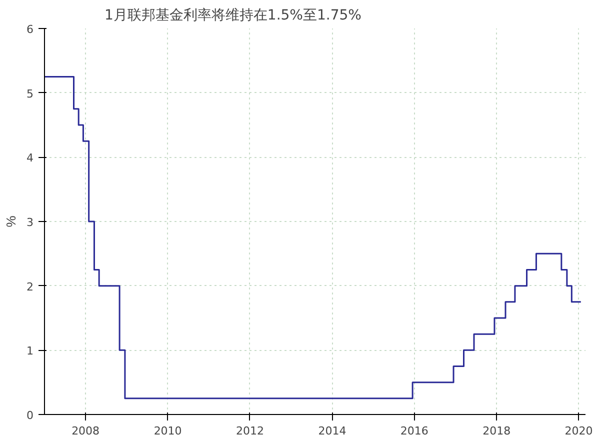 Image resolution: width=600 pixels, height=437 pixels. Describe the element at coordinates (578, 430) in the screenshot. I see `x-tick-label: 2020` at that location.